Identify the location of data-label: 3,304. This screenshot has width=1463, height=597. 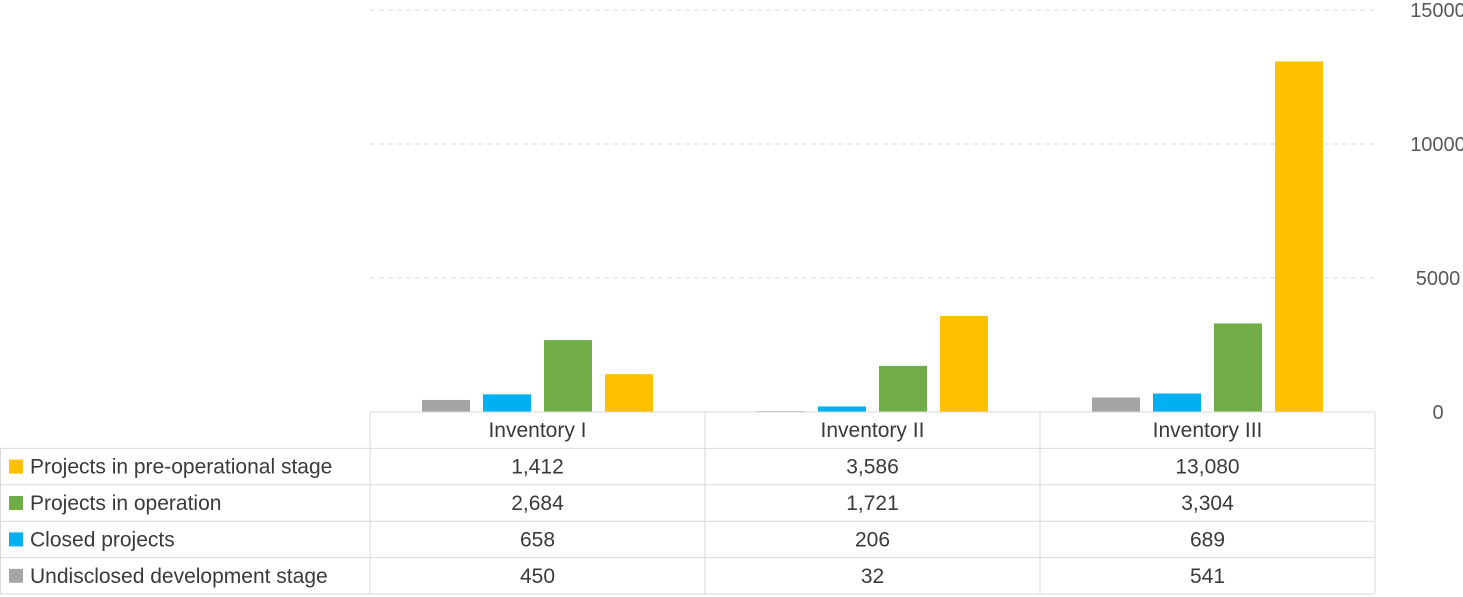
(1207, 503).